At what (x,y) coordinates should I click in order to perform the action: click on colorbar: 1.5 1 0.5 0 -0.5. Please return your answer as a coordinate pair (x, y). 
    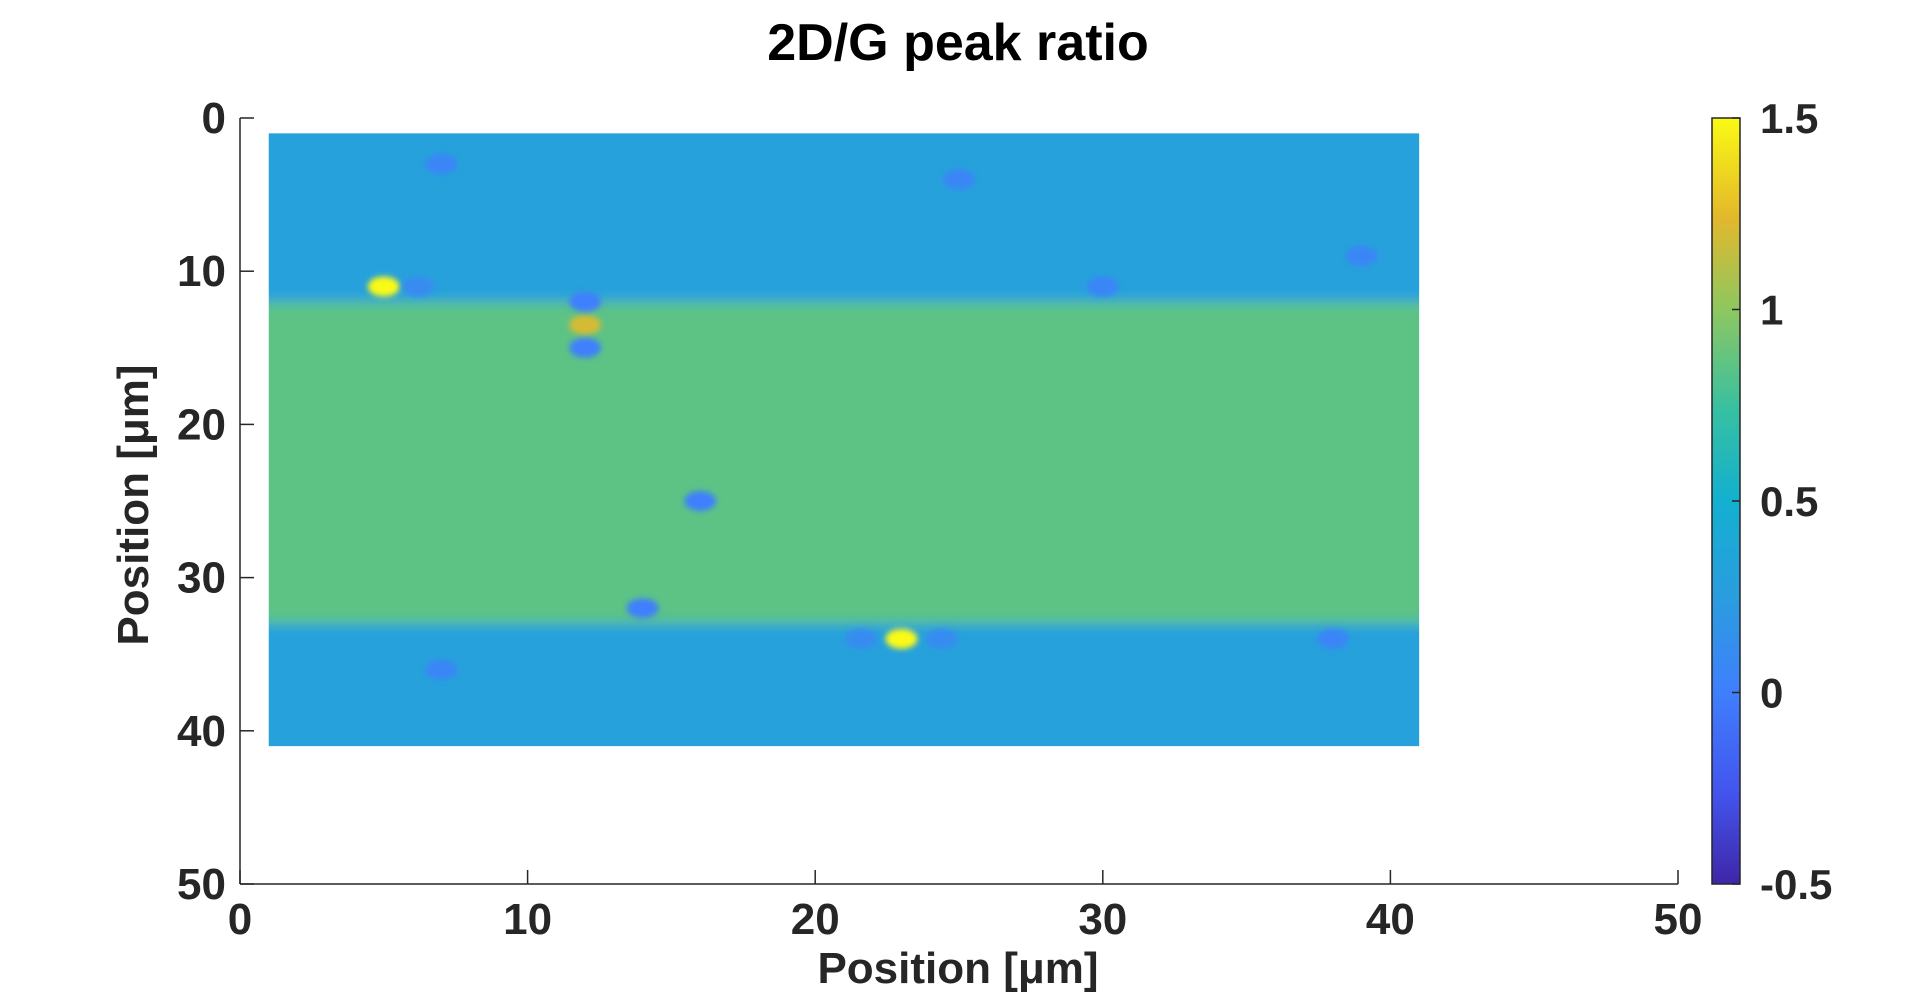
    Looking at the image, I should click on (1771, 501).